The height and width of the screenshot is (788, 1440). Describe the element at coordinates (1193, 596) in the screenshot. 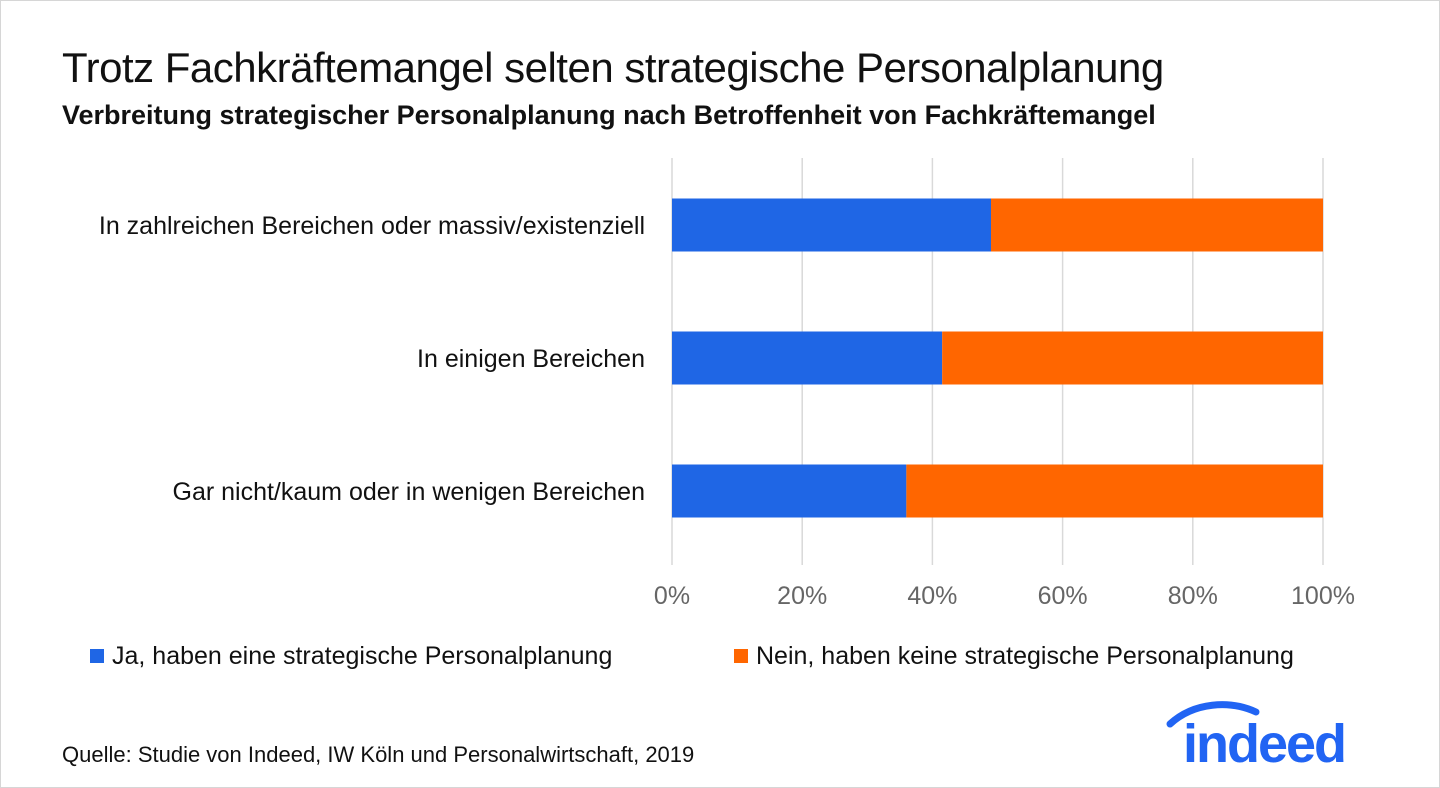

I see `x-tick-label: 80%` at that location.